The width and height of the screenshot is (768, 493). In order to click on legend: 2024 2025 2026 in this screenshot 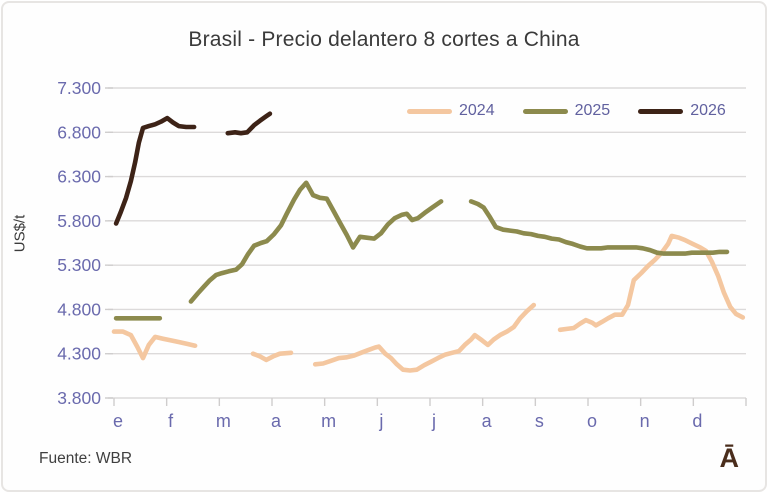, I will do `click(566, 111)`.